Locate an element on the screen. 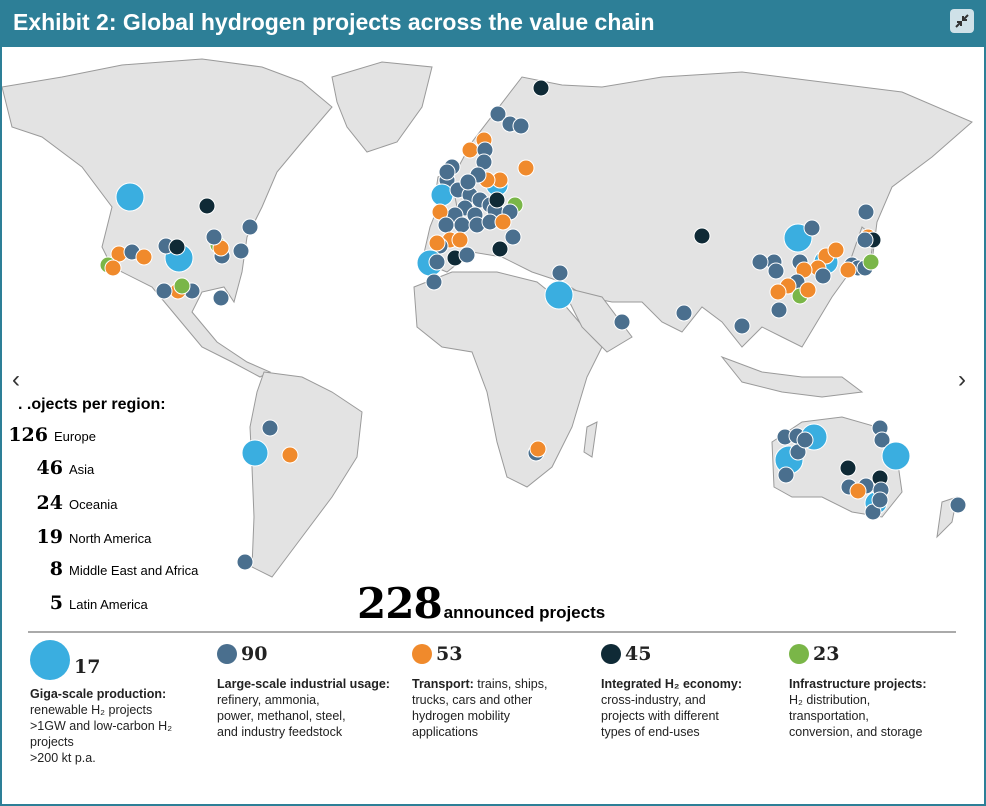 This screenshot has height=806, width=986. legend-desc: >200 kt p.a. is located at coordinates (63, 758).